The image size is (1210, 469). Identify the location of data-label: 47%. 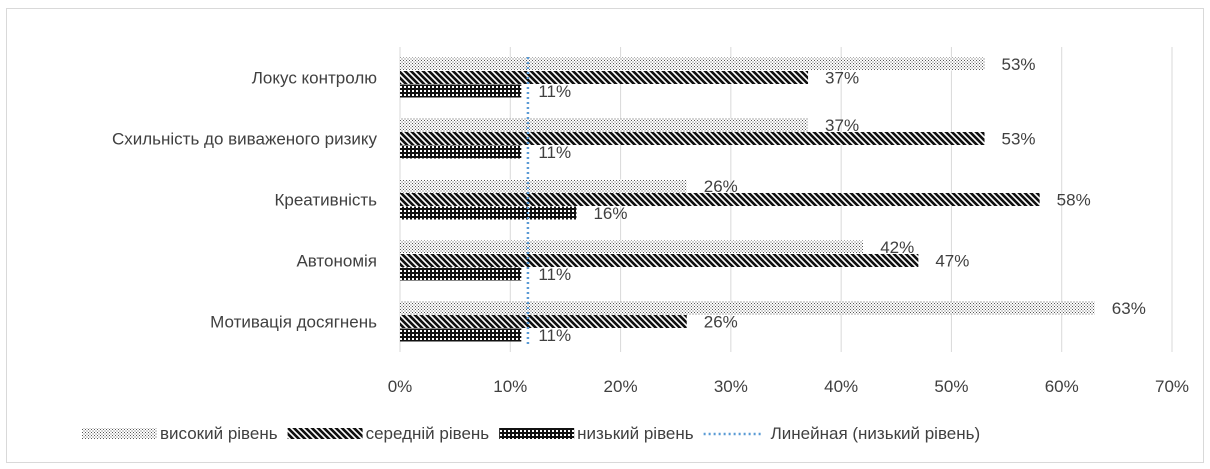
(952, 261).